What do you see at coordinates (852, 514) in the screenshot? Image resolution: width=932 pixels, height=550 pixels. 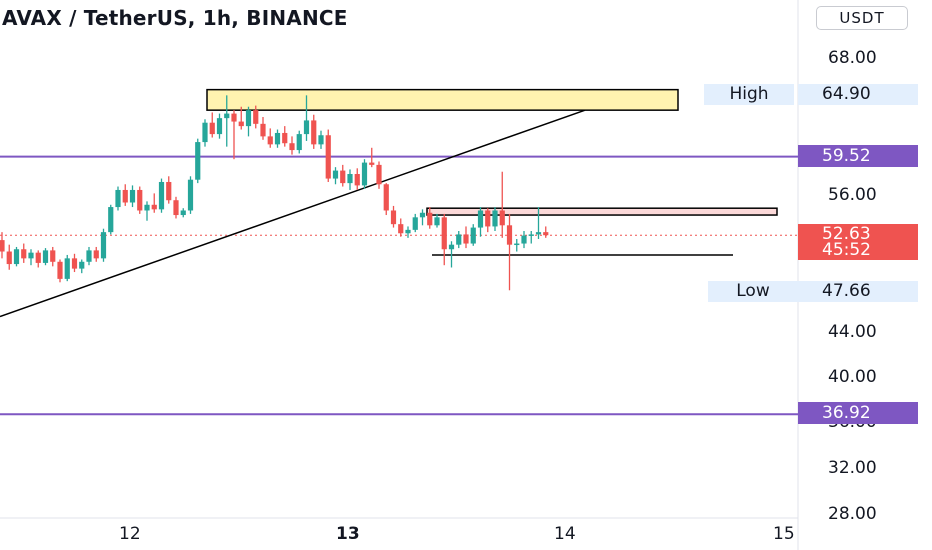 I see `y-tick-label: 28.00` at bounding box center [852, 514].